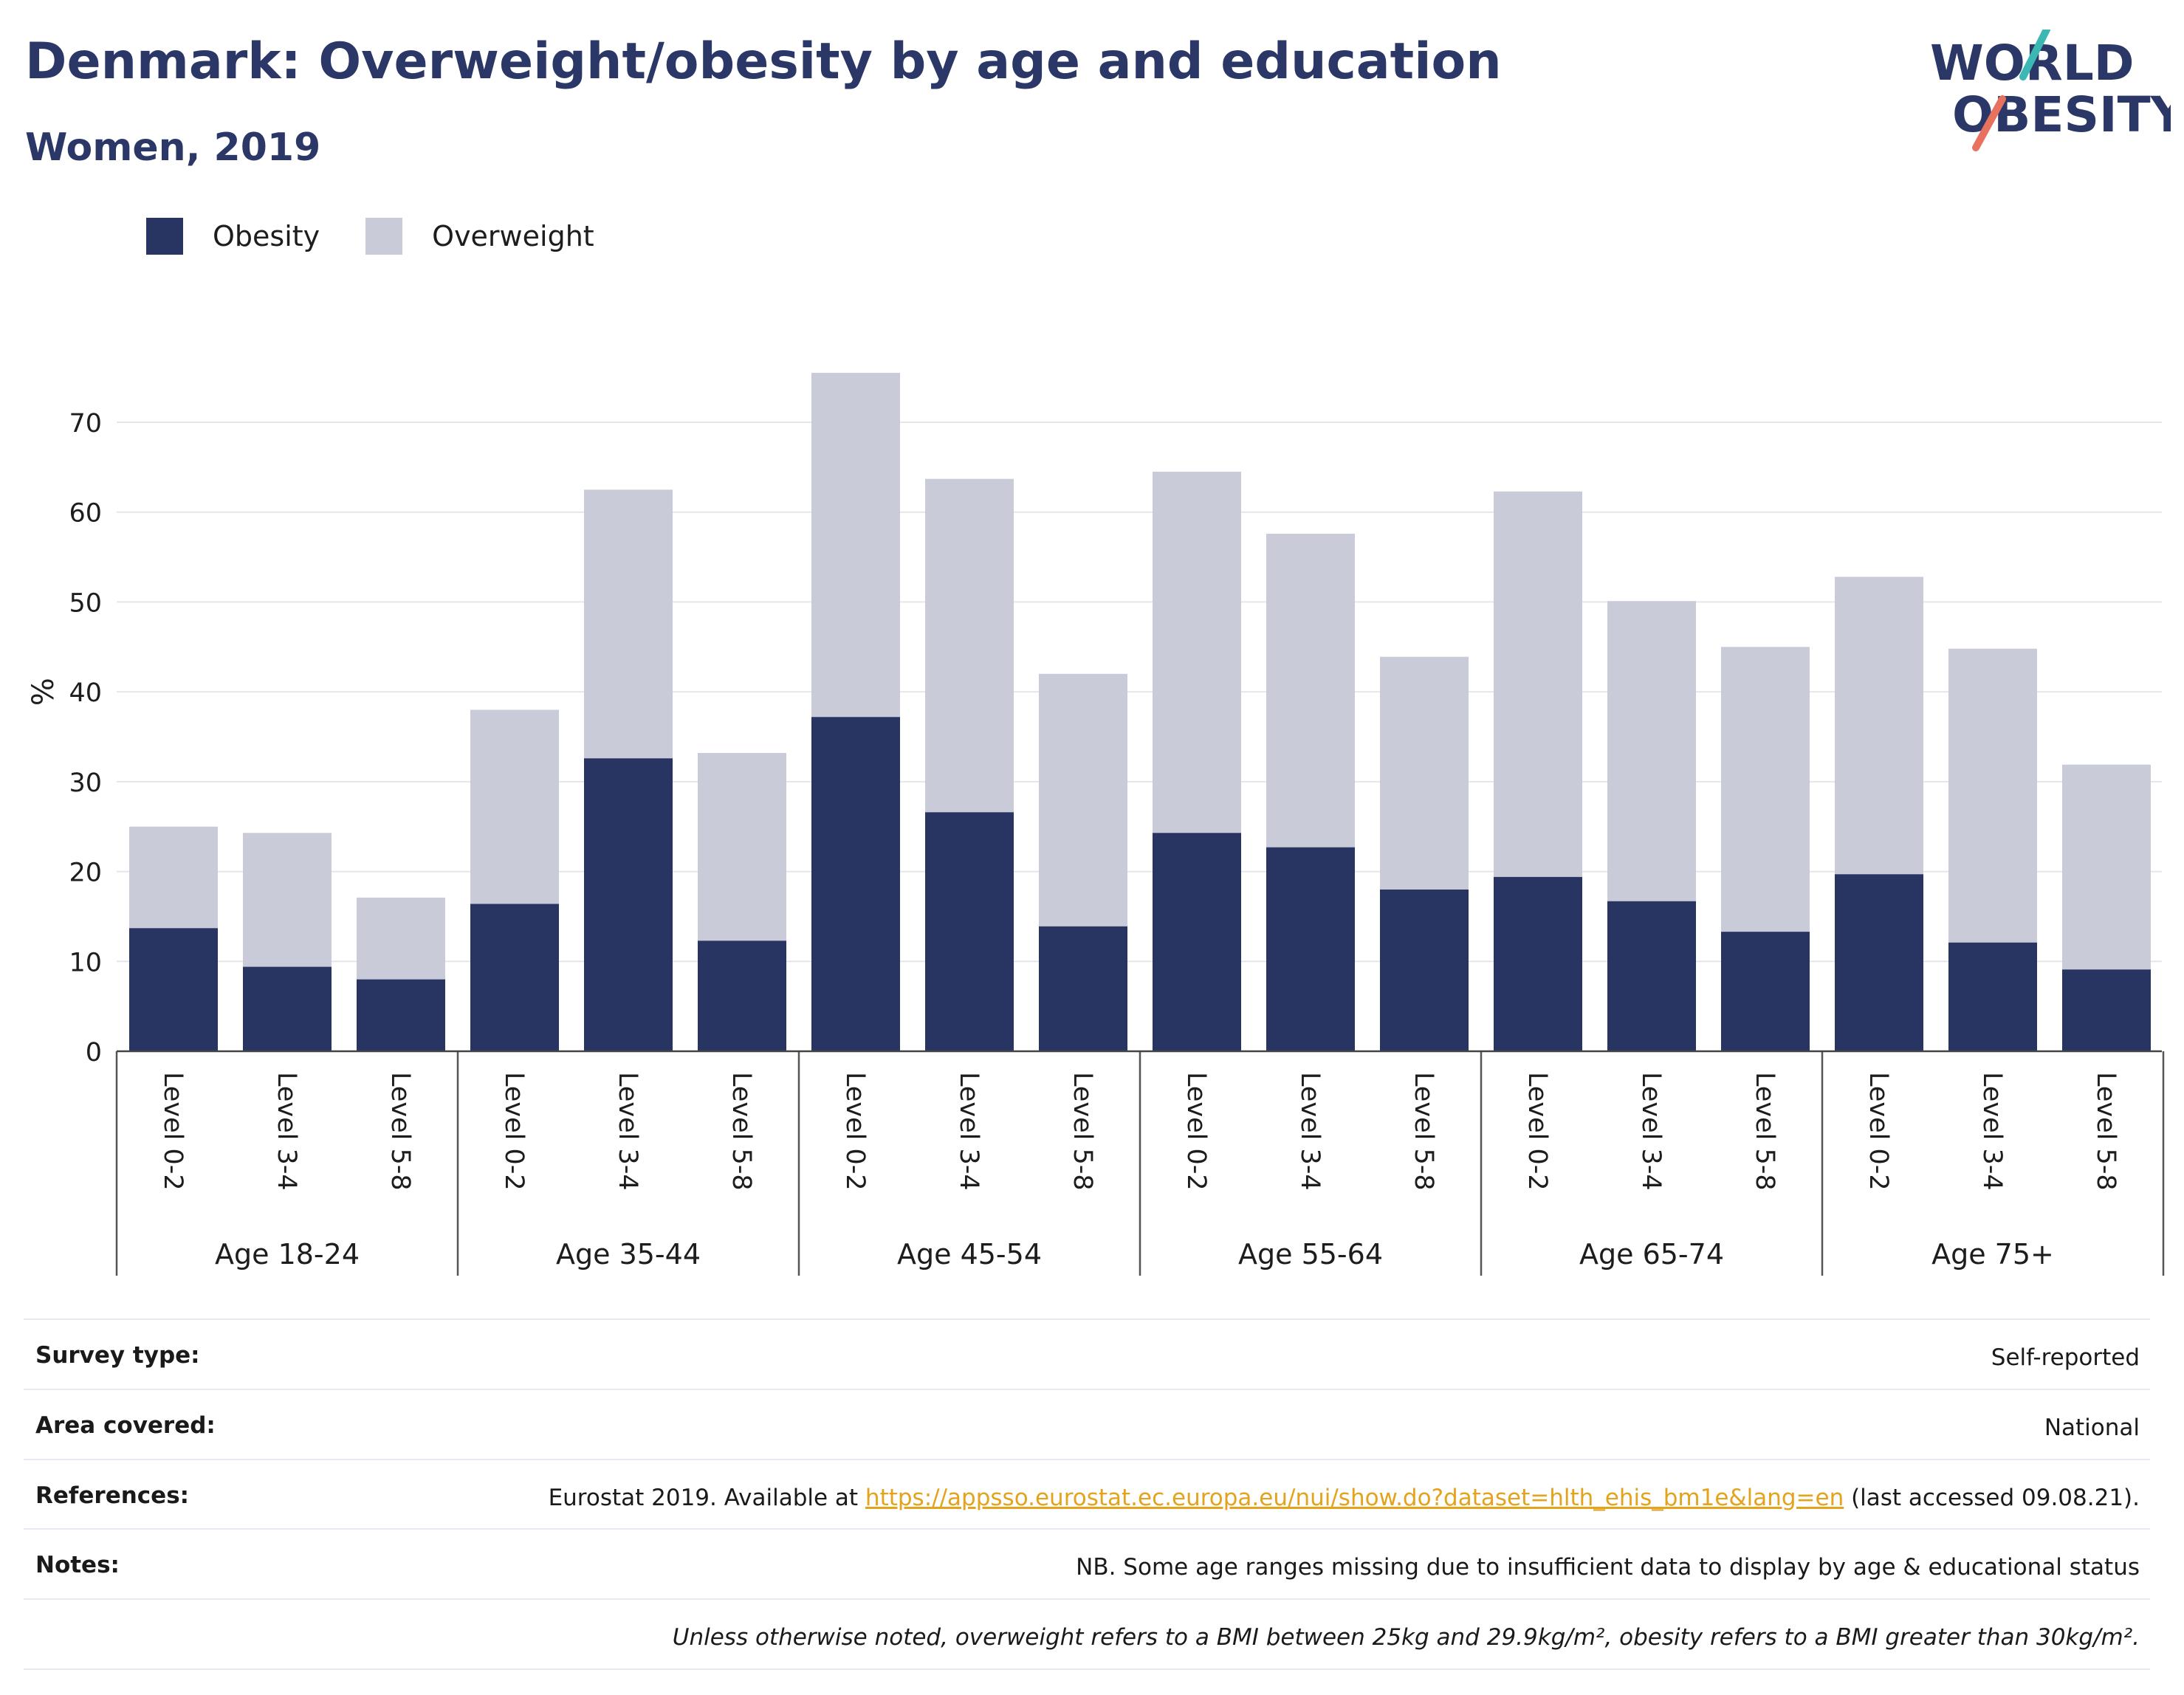  What do you see at coordinates (267, 236) in the screenshot?
I see `legend-label-obesity: Obesity` at bounding box center [267, 236].